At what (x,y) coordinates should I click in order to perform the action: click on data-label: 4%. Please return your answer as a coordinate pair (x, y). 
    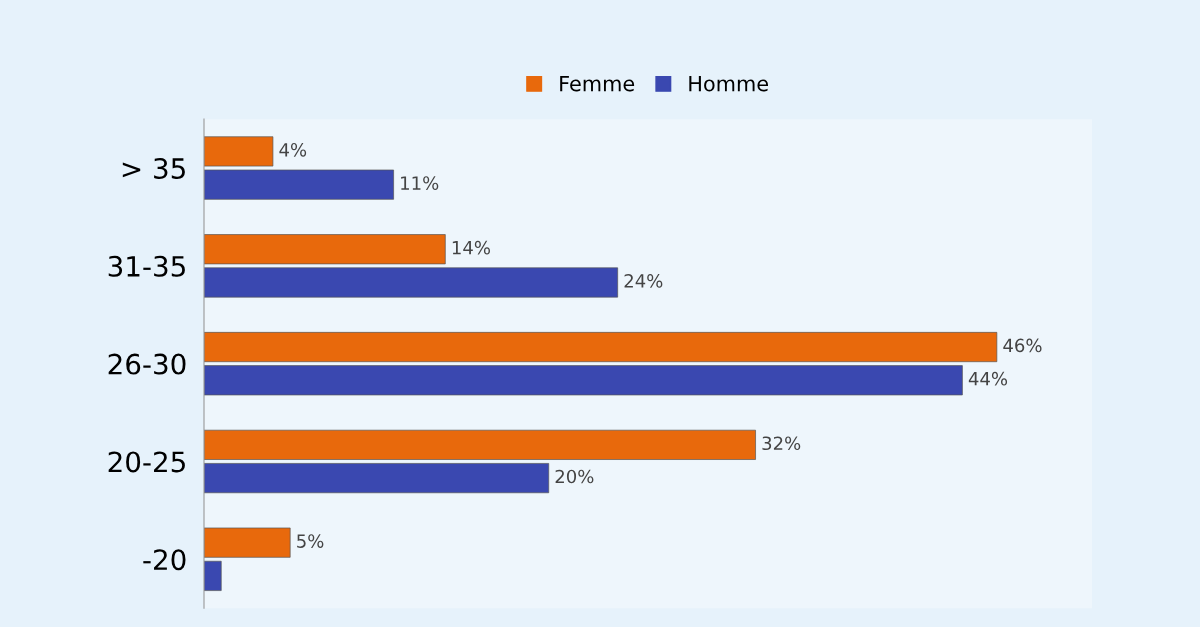
    Looking at the image, I should click on (293, 149).